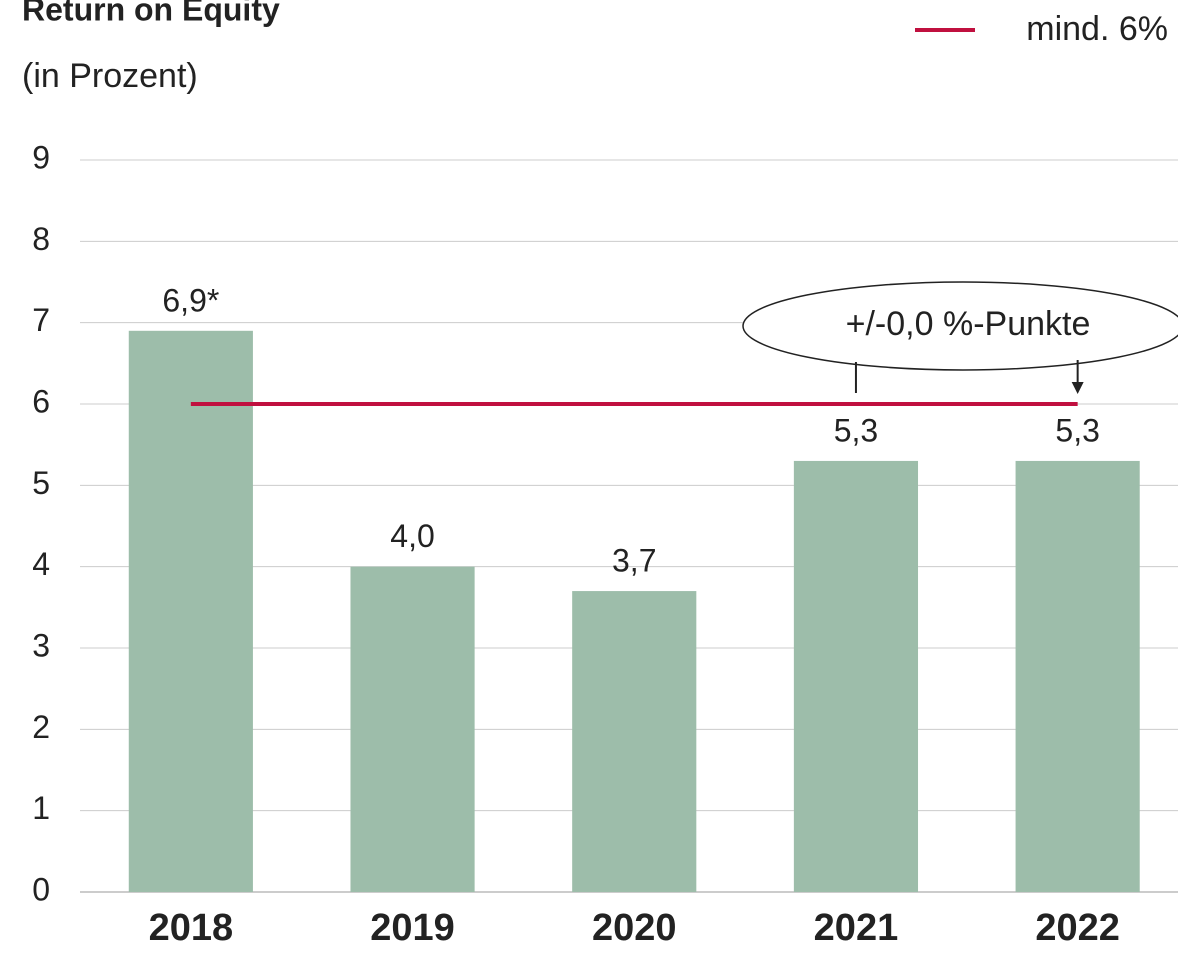 The height and width of the screenshot is (953, 1178). What do you see at coordinates (41, 727) in the screenshot?
I see `y-tick-label: 2` at bounding box center [41, 727].